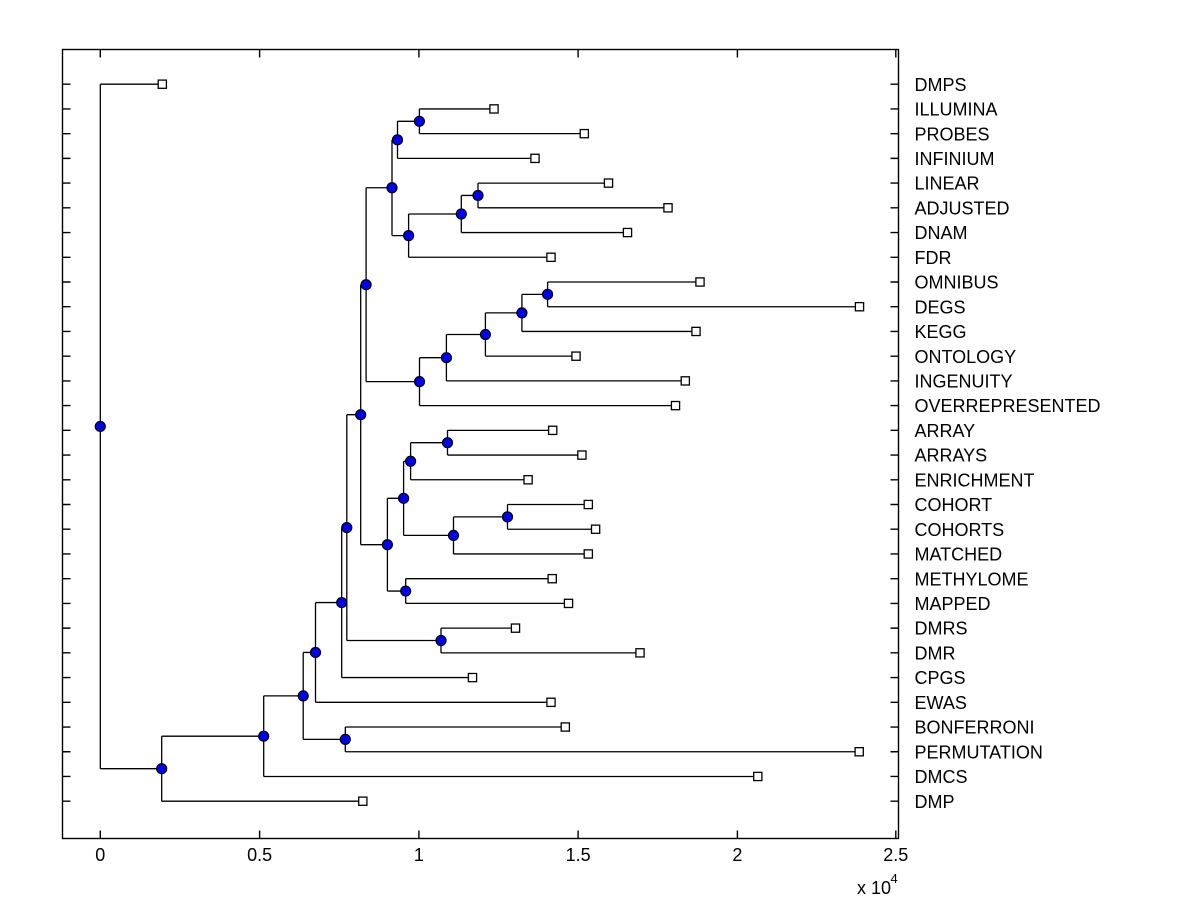  What do you see at coordinates (940, 678) in the screenshot?
I see `svg-text: CPGS` at bounding box center [940, 678].